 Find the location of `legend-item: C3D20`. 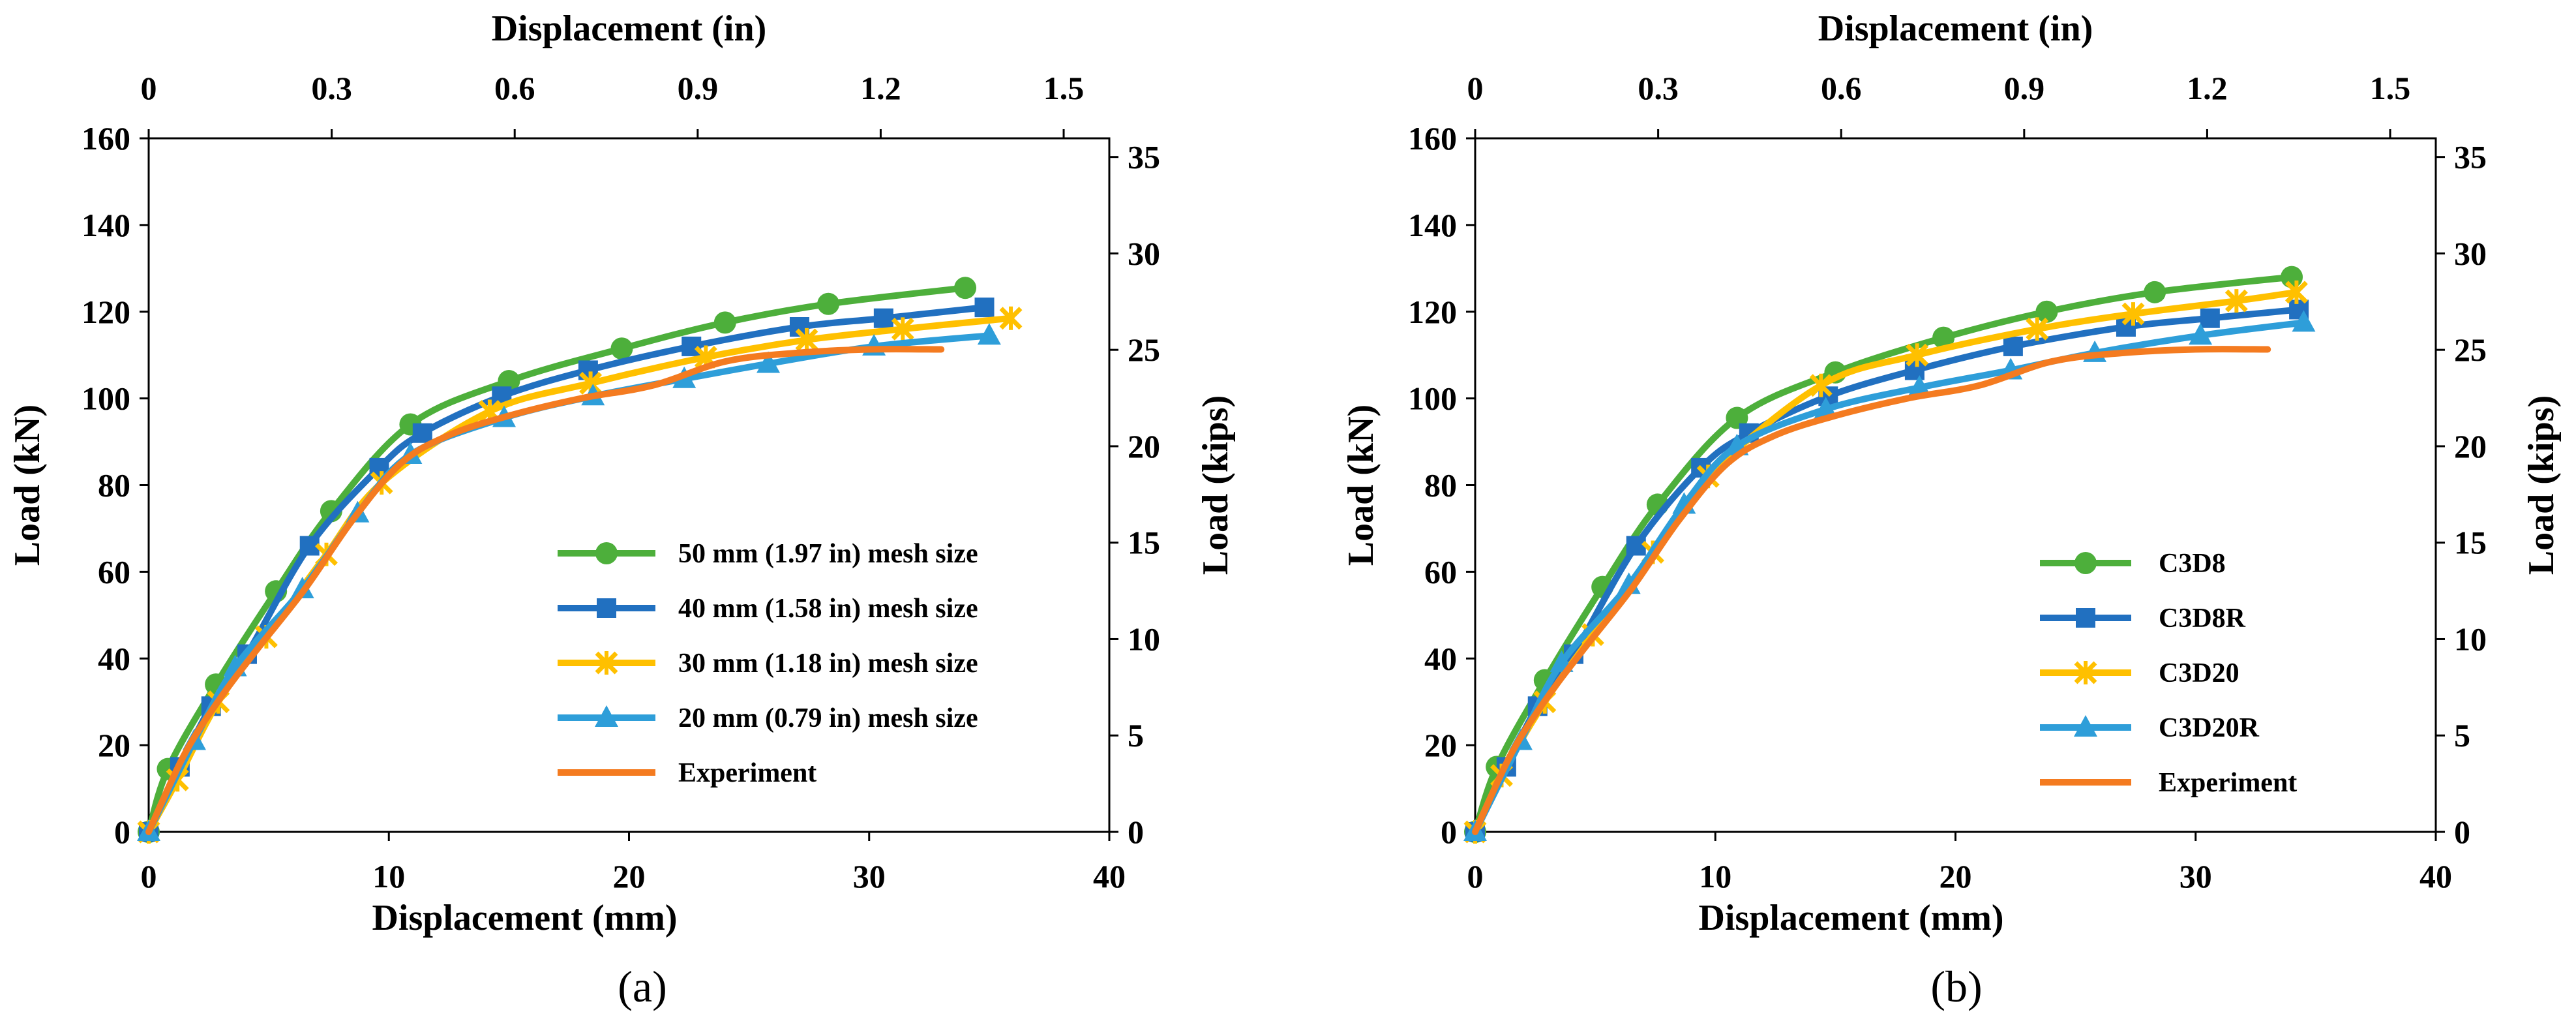

legend-item: C3D20 is located at coordinates (2139, 673).